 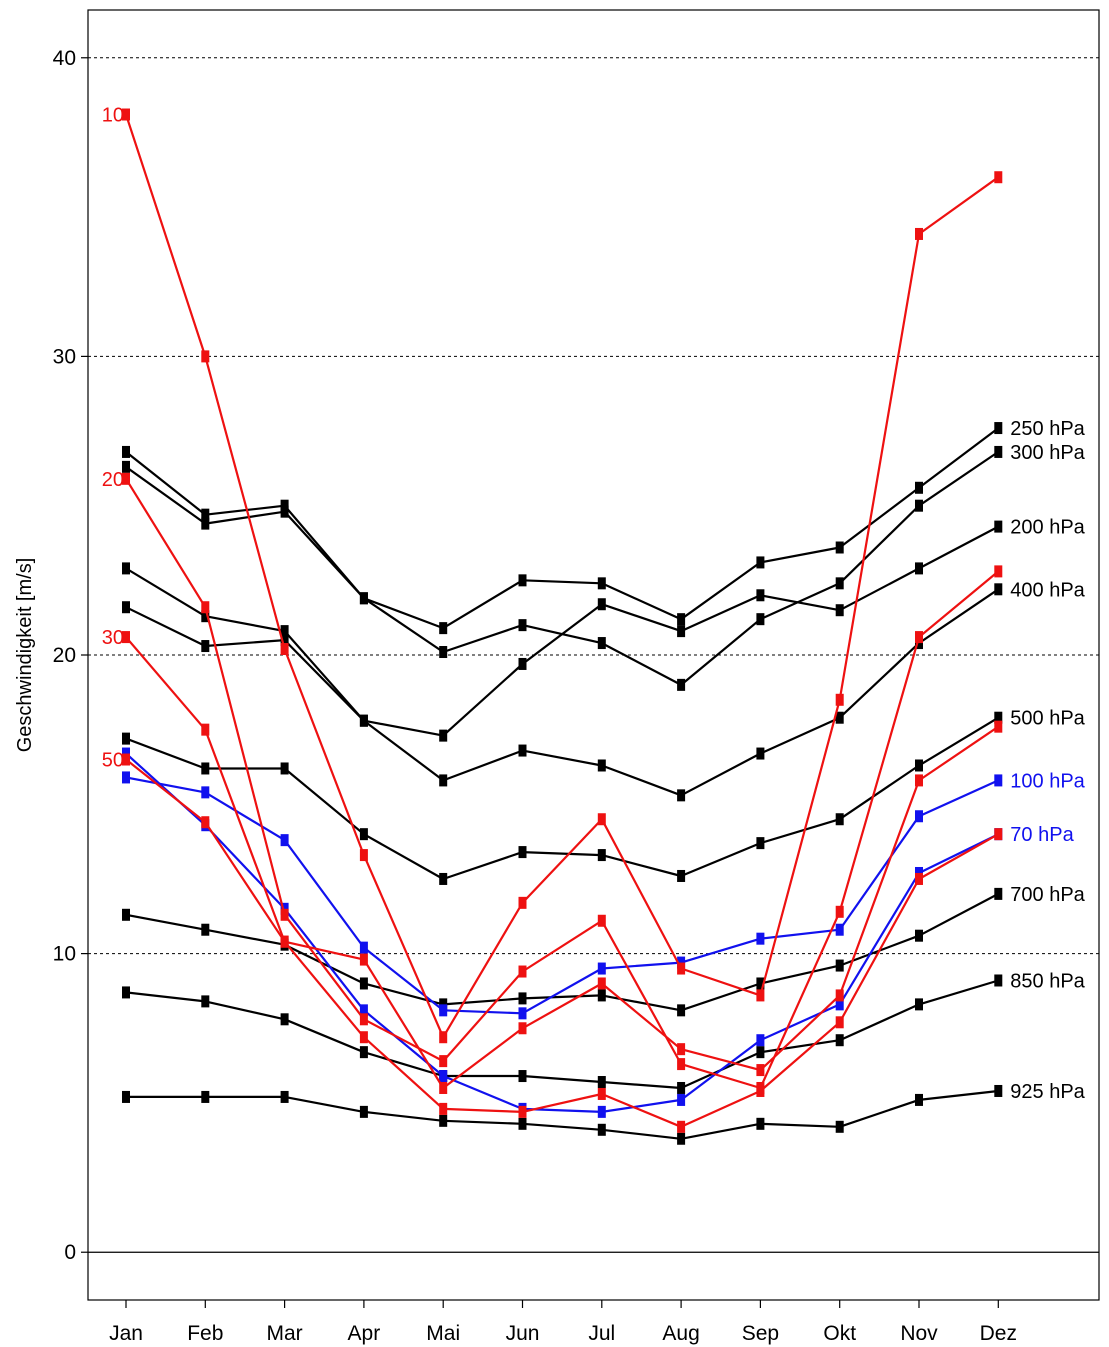 What do you see at coordinates (443, 1333) in the screenshot?
I see `x-tick-label: Mai` at bounding box center [443, 1333].